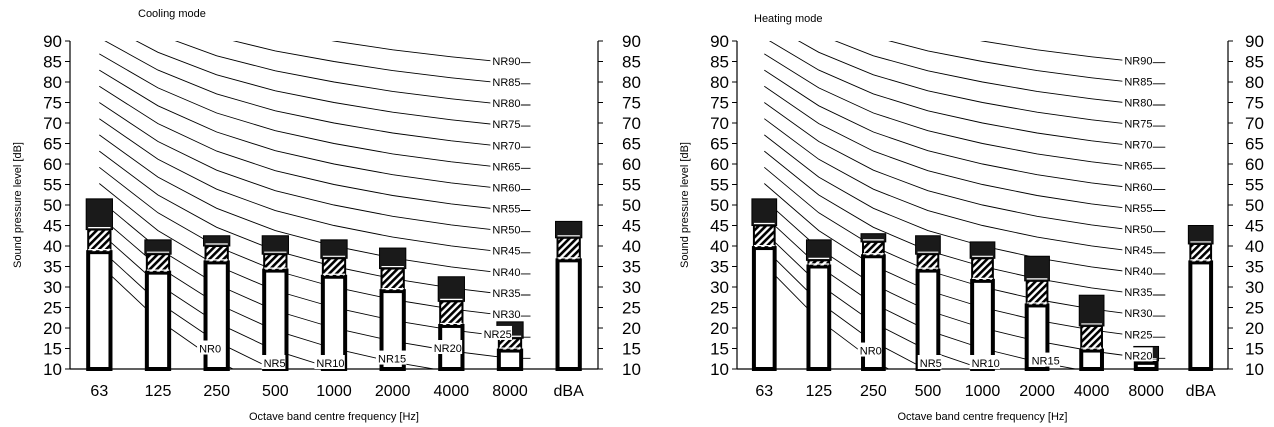 The image size is (1274, 427). What do you see at coordinates (52, 103) in the screenshot?
I see `y-tick-label-left: 75` at bounding box center [52, 103].